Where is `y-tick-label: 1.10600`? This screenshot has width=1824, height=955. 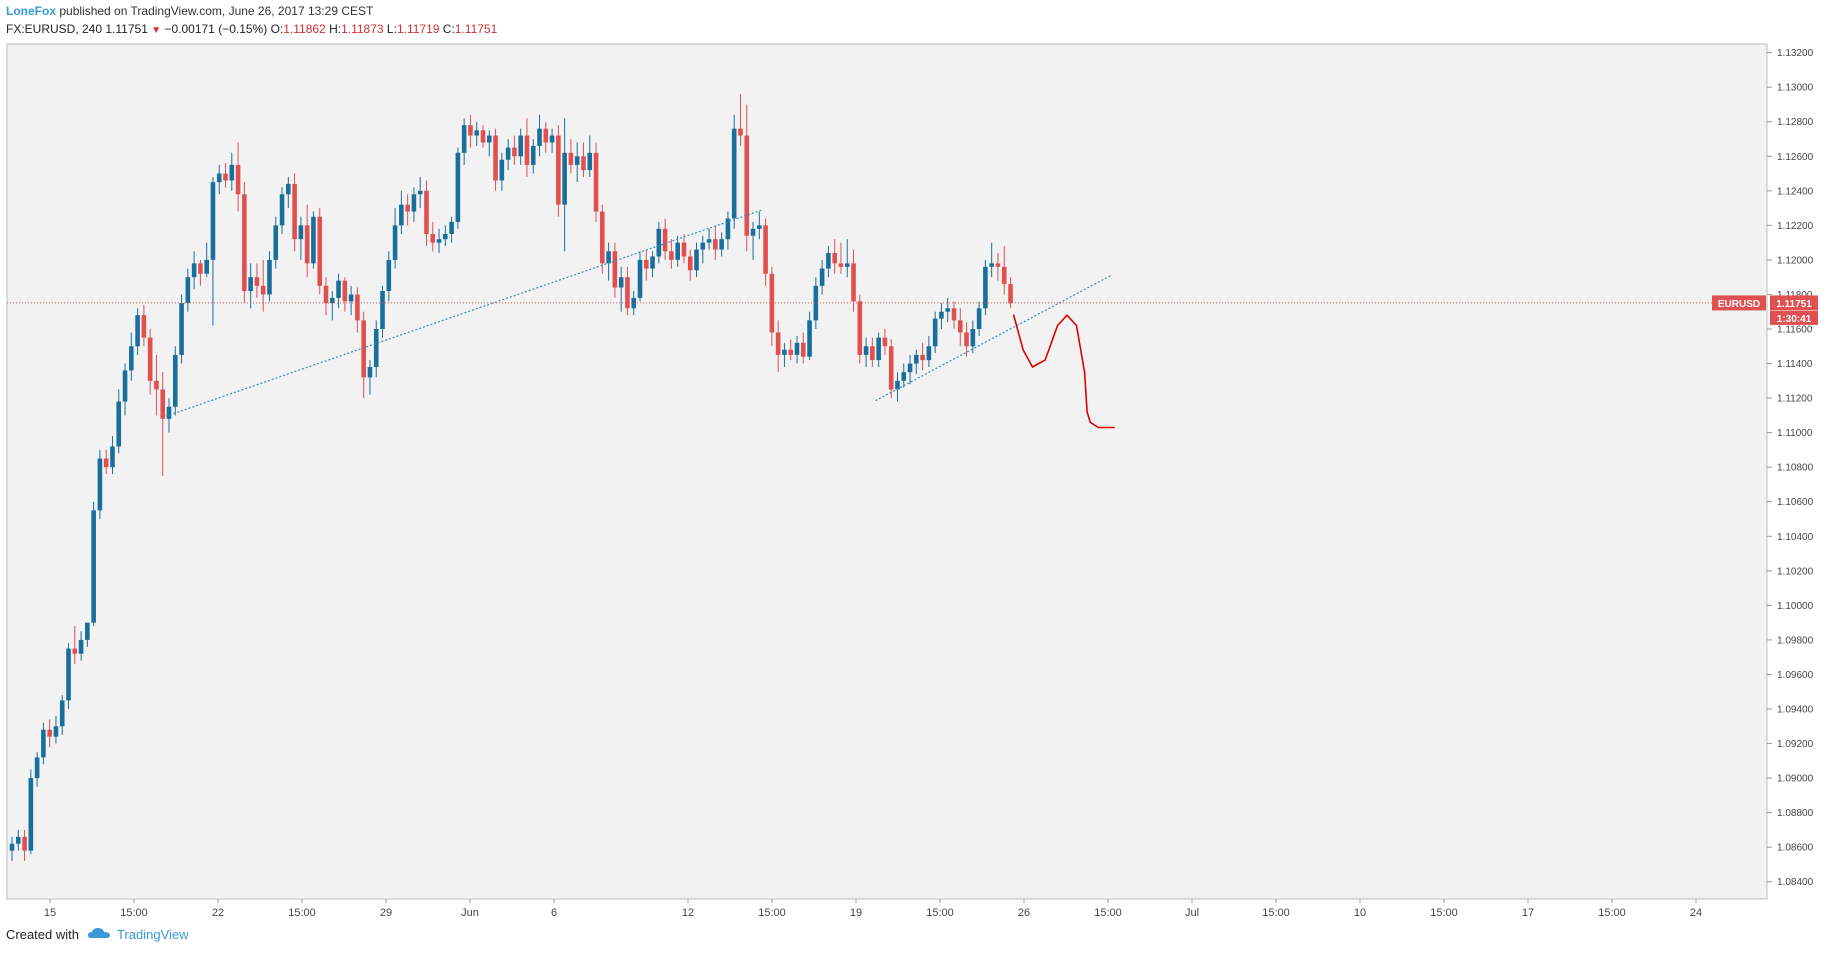 y-tick-label: 1.10600 is located at coordinates (1795, 502).